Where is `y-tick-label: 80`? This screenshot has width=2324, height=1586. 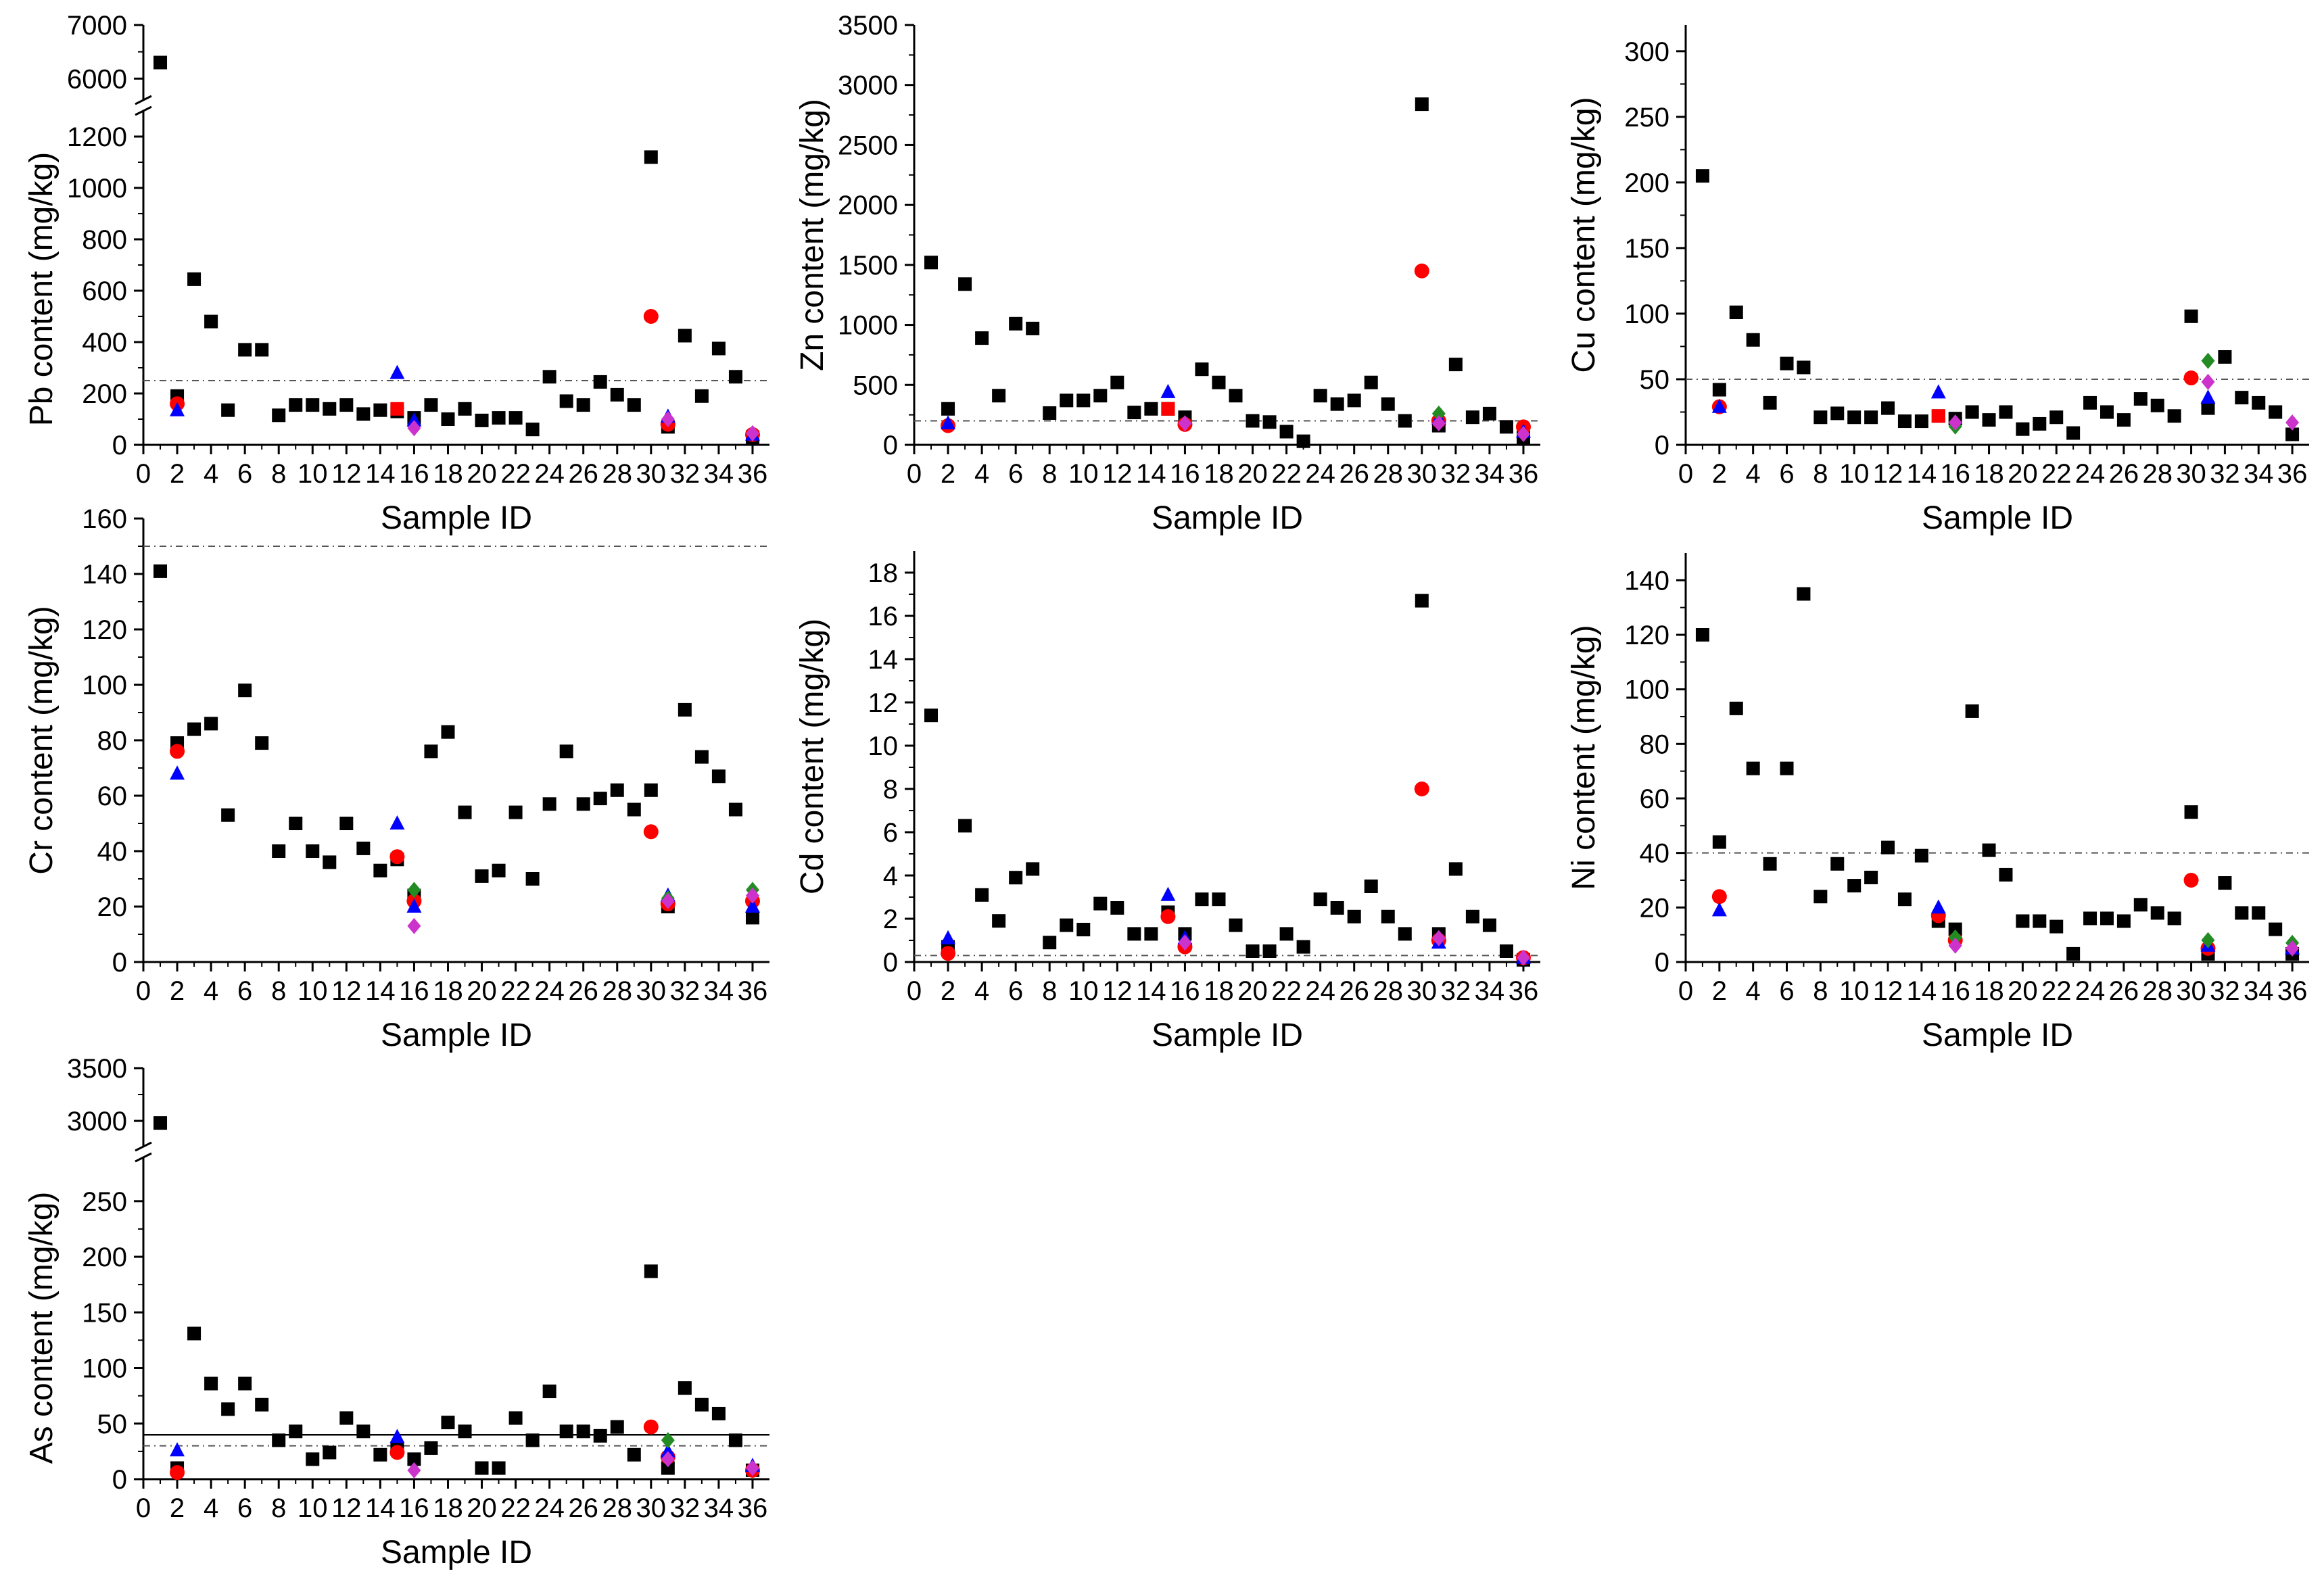
y-tick-label: 80 is located at coordinates (112, 741).